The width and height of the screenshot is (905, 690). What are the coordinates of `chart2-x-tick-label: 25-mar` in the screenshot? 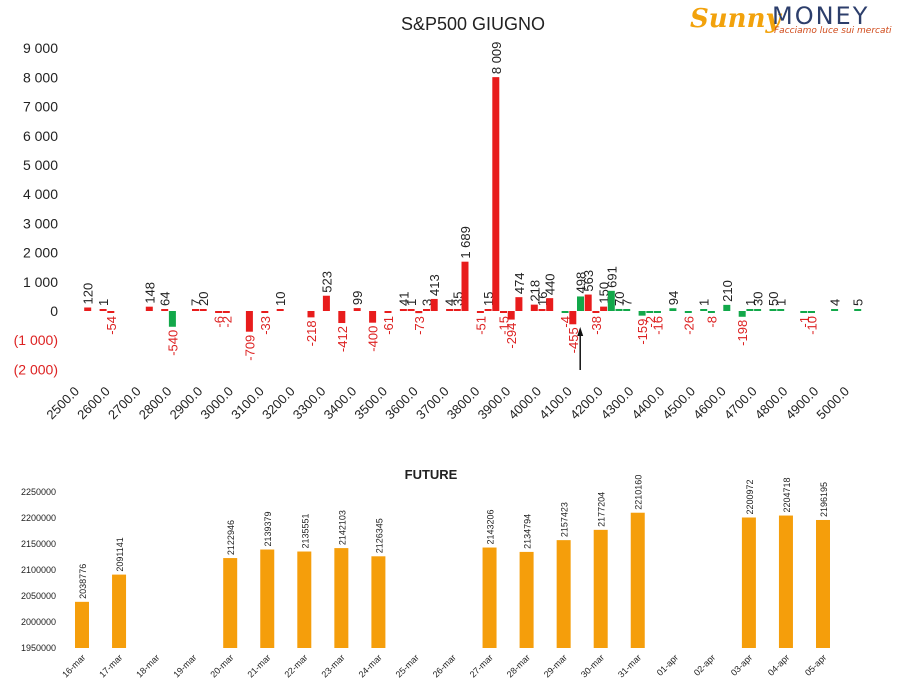 It's located at (407, 665).